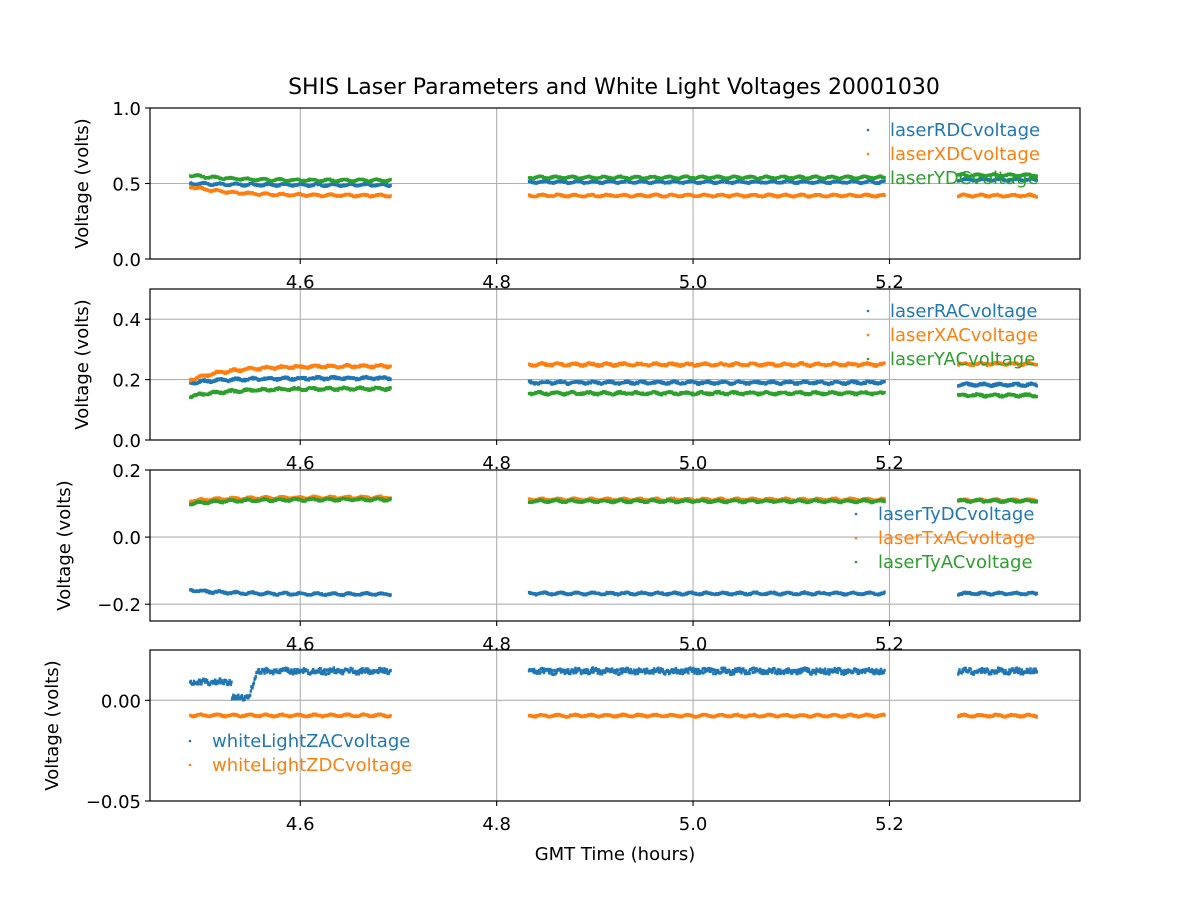 The width and height of the screenshot is (1200, 900). I want to click on data-points, so click(613, 185).